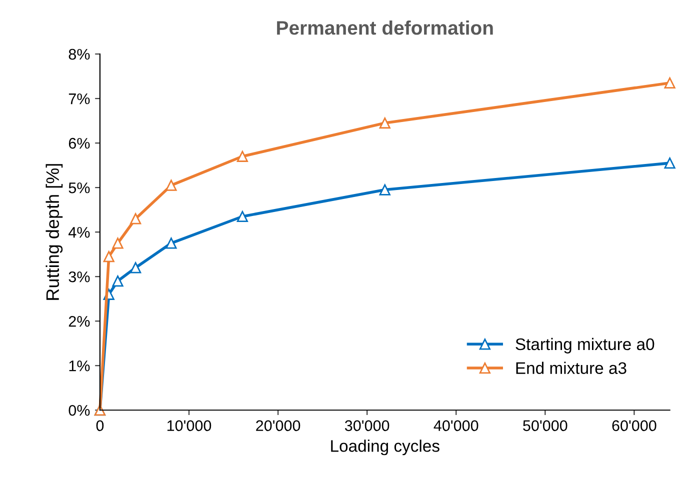  What do you see at coordinates (189, 426) in the screenshot?
I see `x-tick-label: 10'000` at bounding box center [189, 426].